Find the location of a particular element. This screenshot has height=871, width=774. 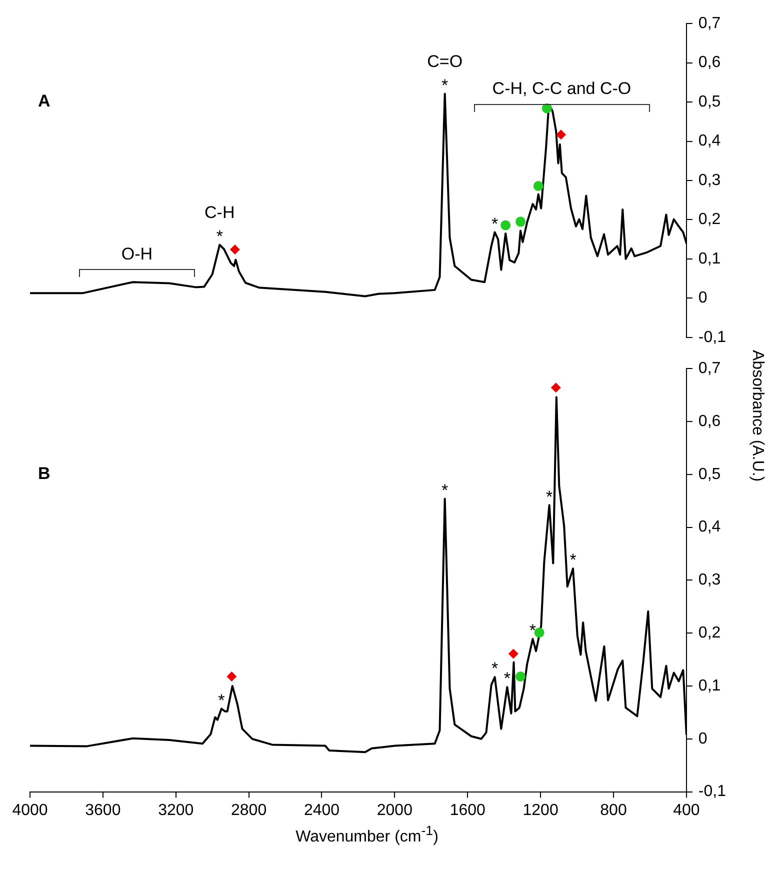

annotation: C=O is located at coordinates (445, 61).